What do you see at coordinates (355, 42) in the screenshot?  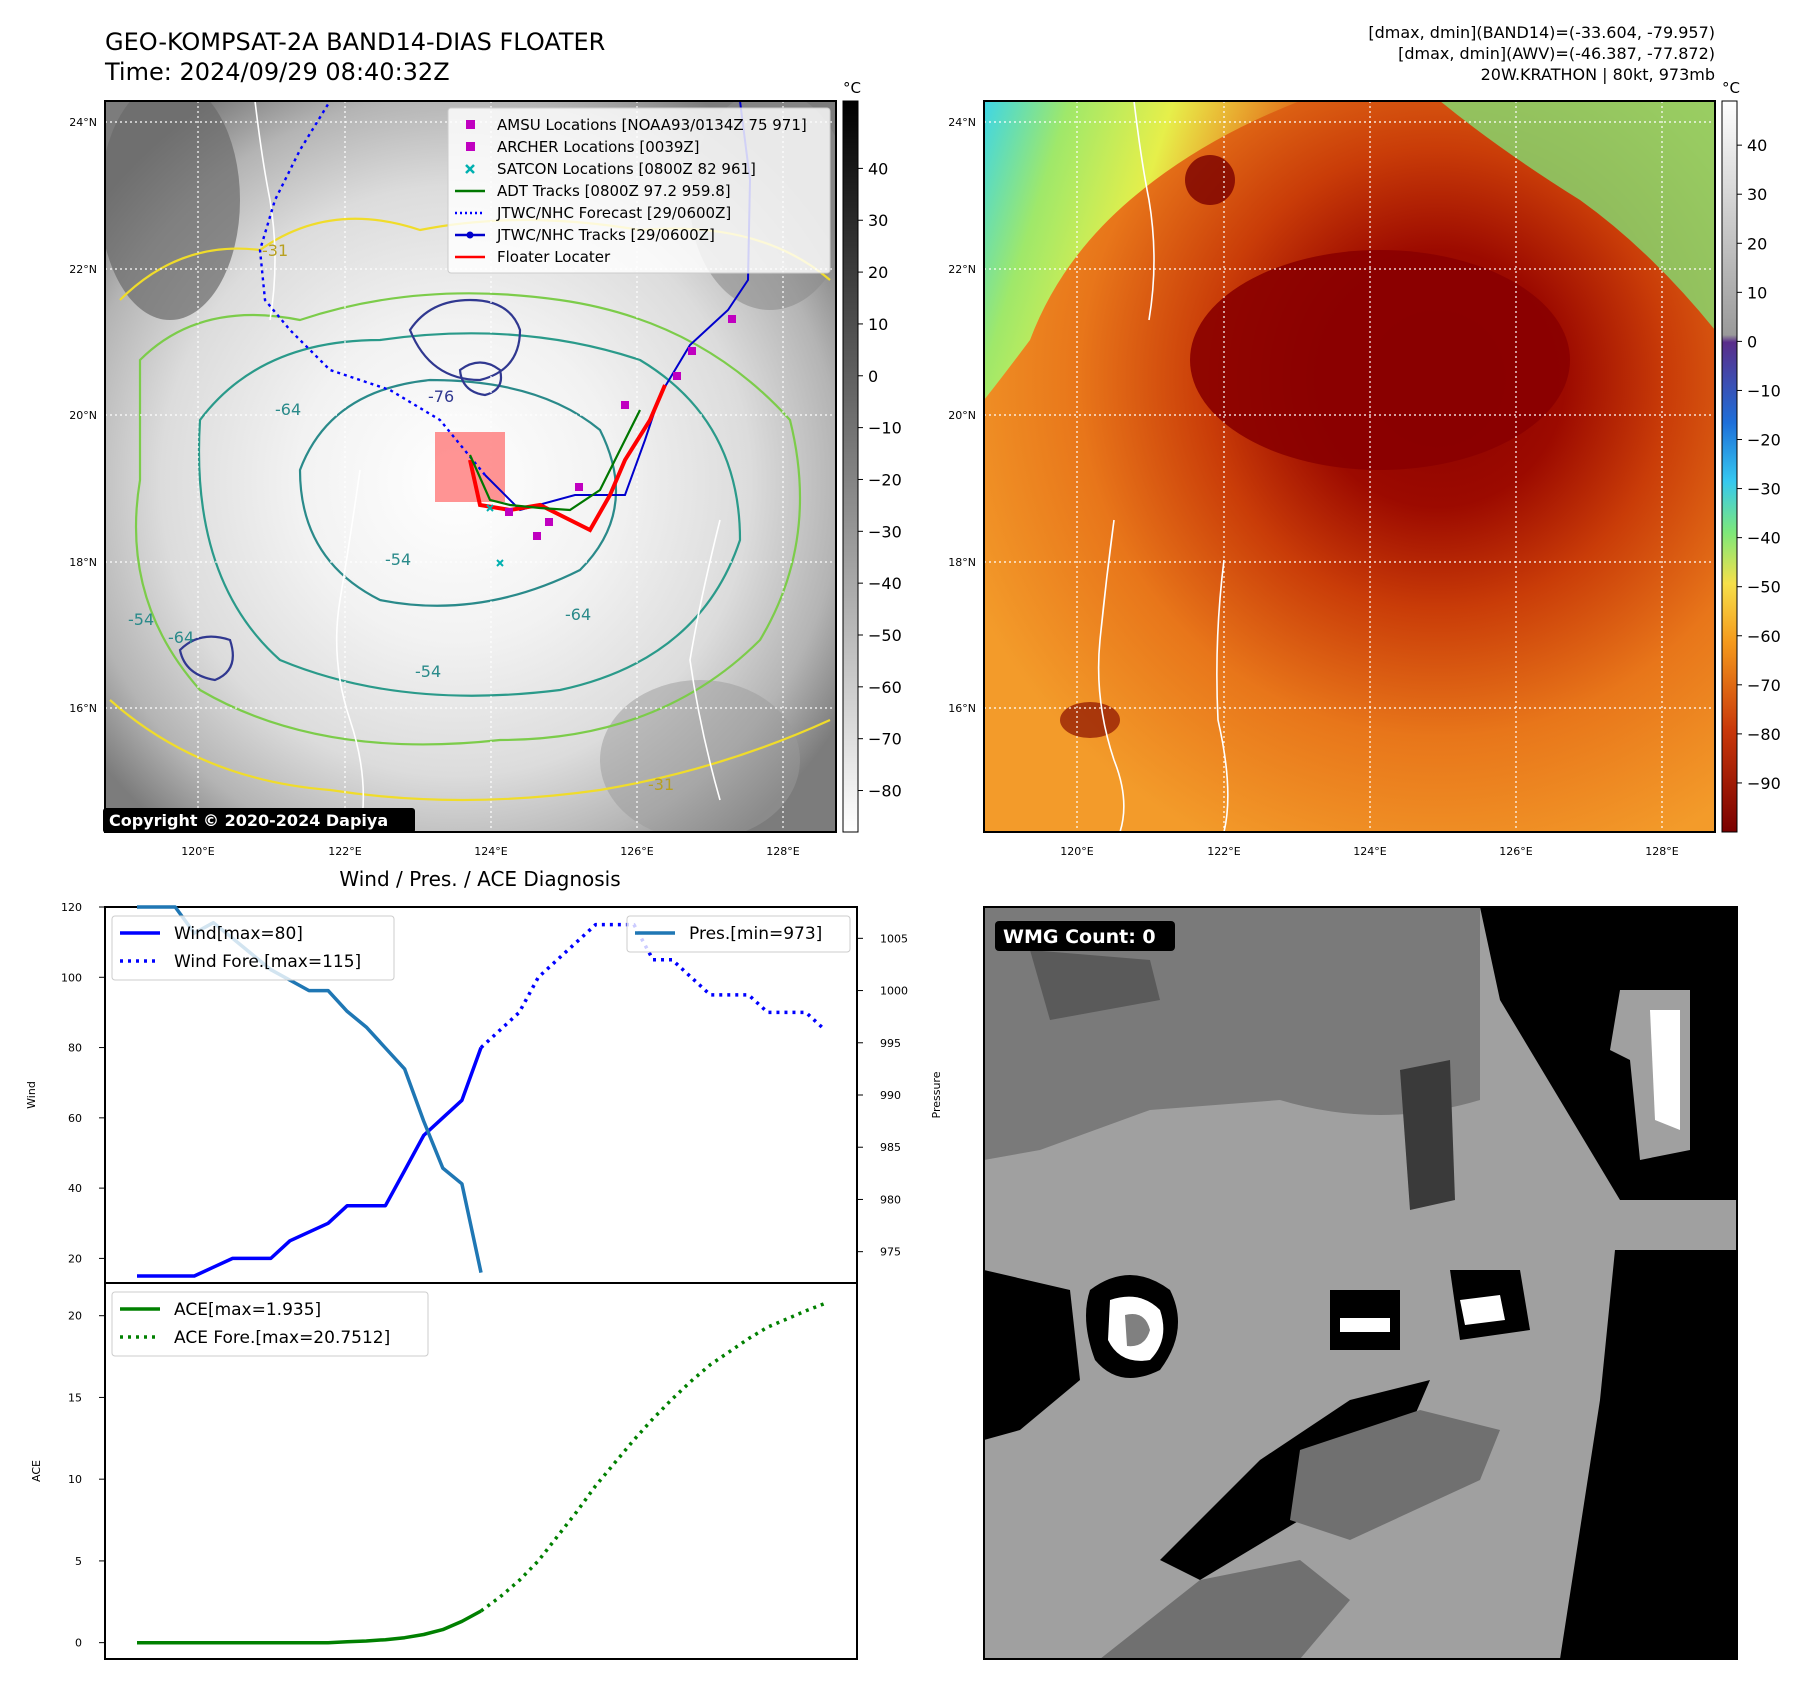 I see `figure-title: GEO-KOMPSAT-2A BAND14-DIAS FLOATER` at bounding box center [355, 42].